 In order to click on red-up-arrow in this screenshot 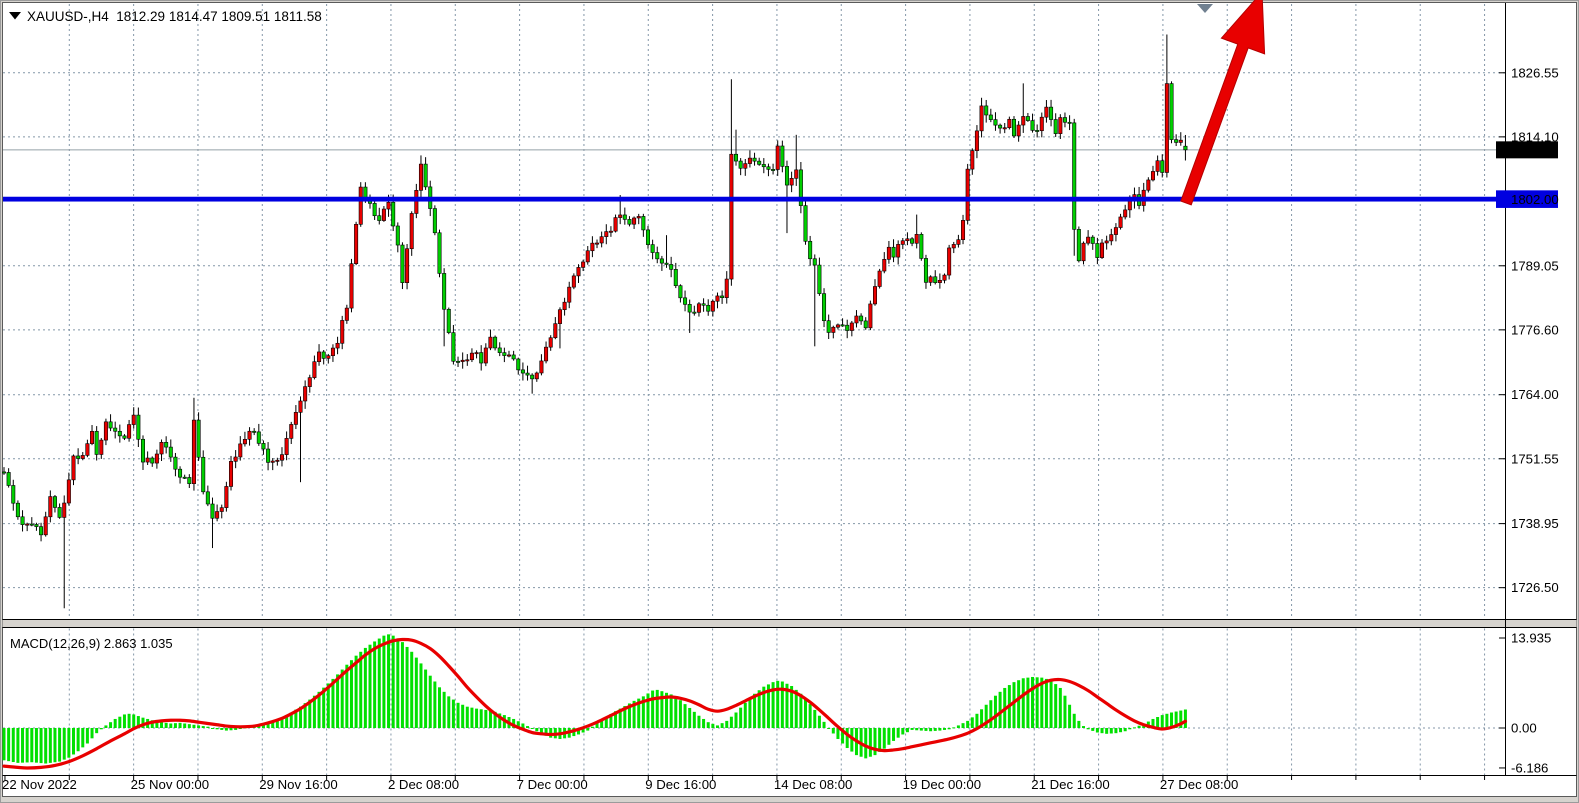, I will do `click(1223, 103)`.